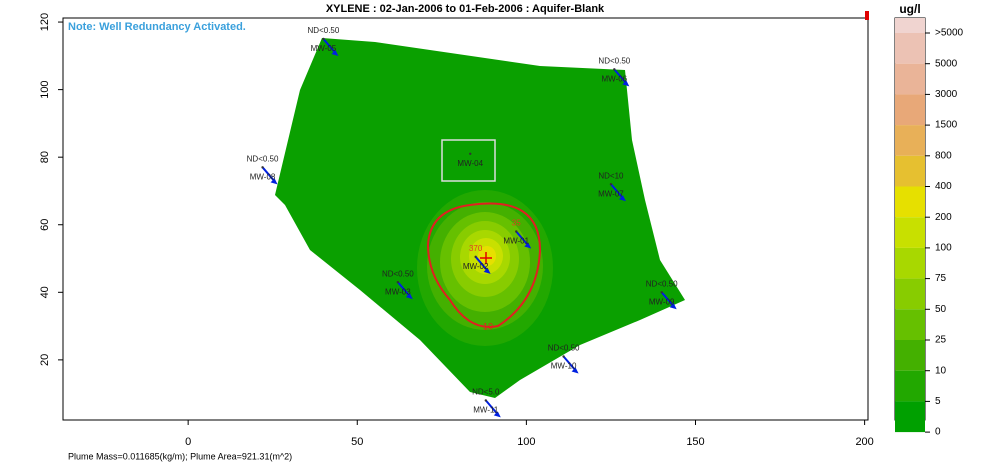 This screenshot has width=987, height=466. What do you see at coordinates (45, 225) in the screenshot?
I see `y-tick-label: 60` at bounding box center [45, 225].